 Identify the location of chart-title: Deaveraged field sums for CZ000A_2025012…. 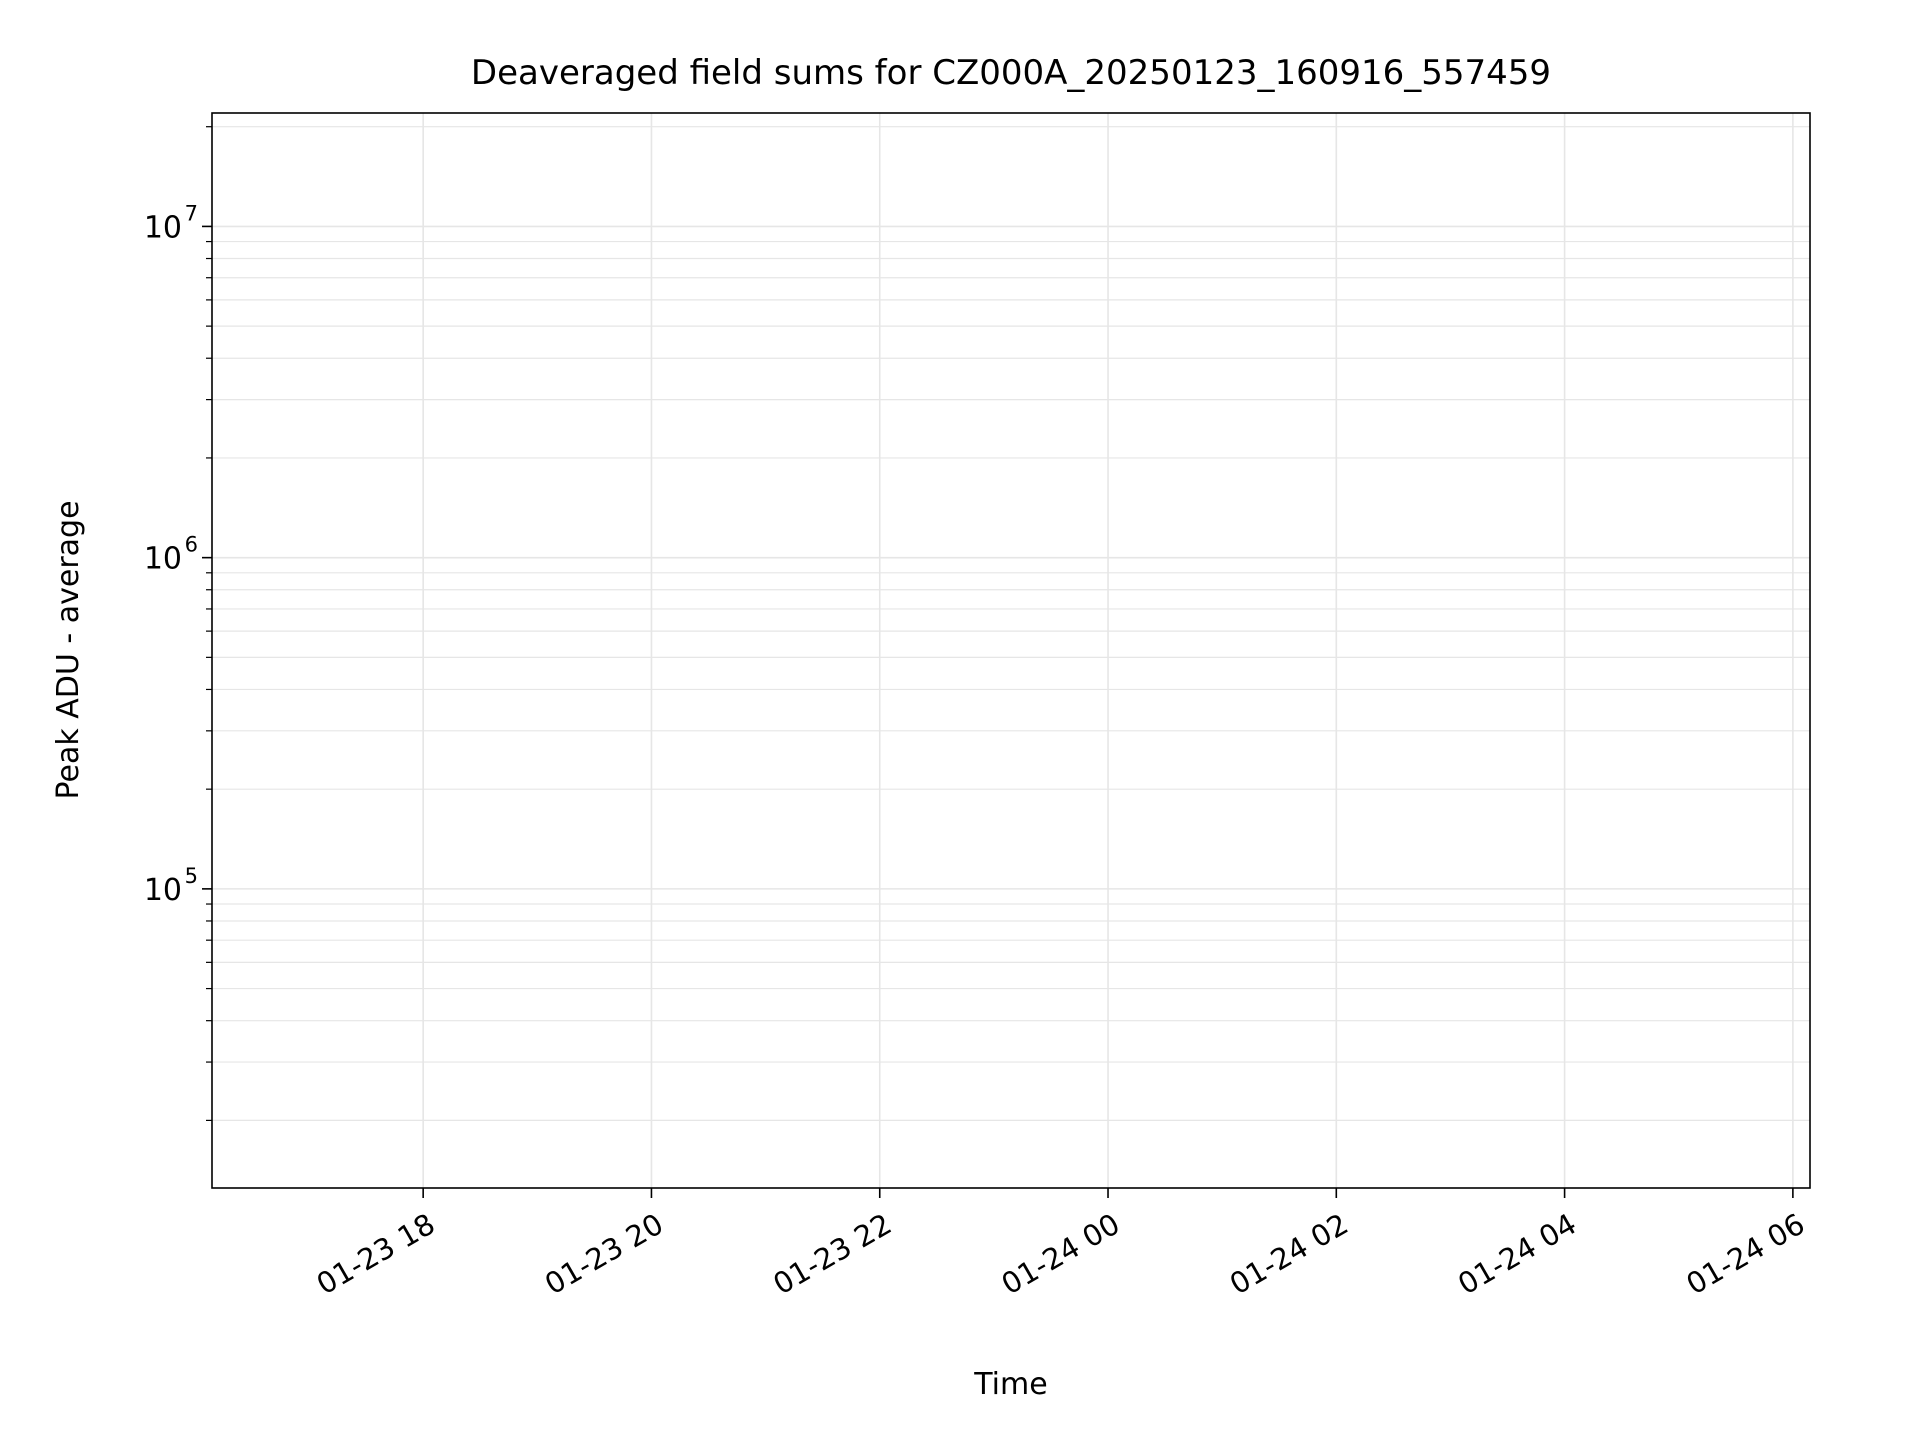
(1011, 73).